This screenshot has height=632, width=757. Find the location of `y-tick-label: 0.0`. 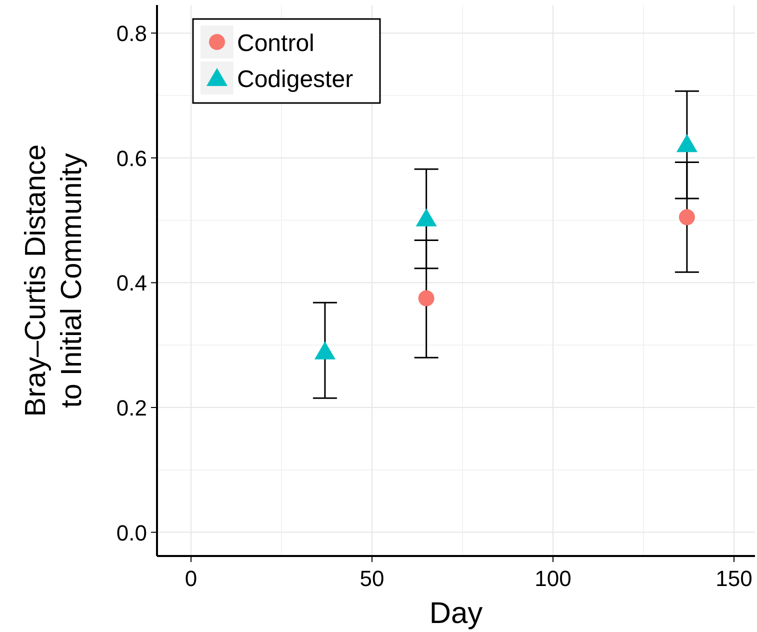

y-tick-label: 0.0 is located at coordinates (131, 533).